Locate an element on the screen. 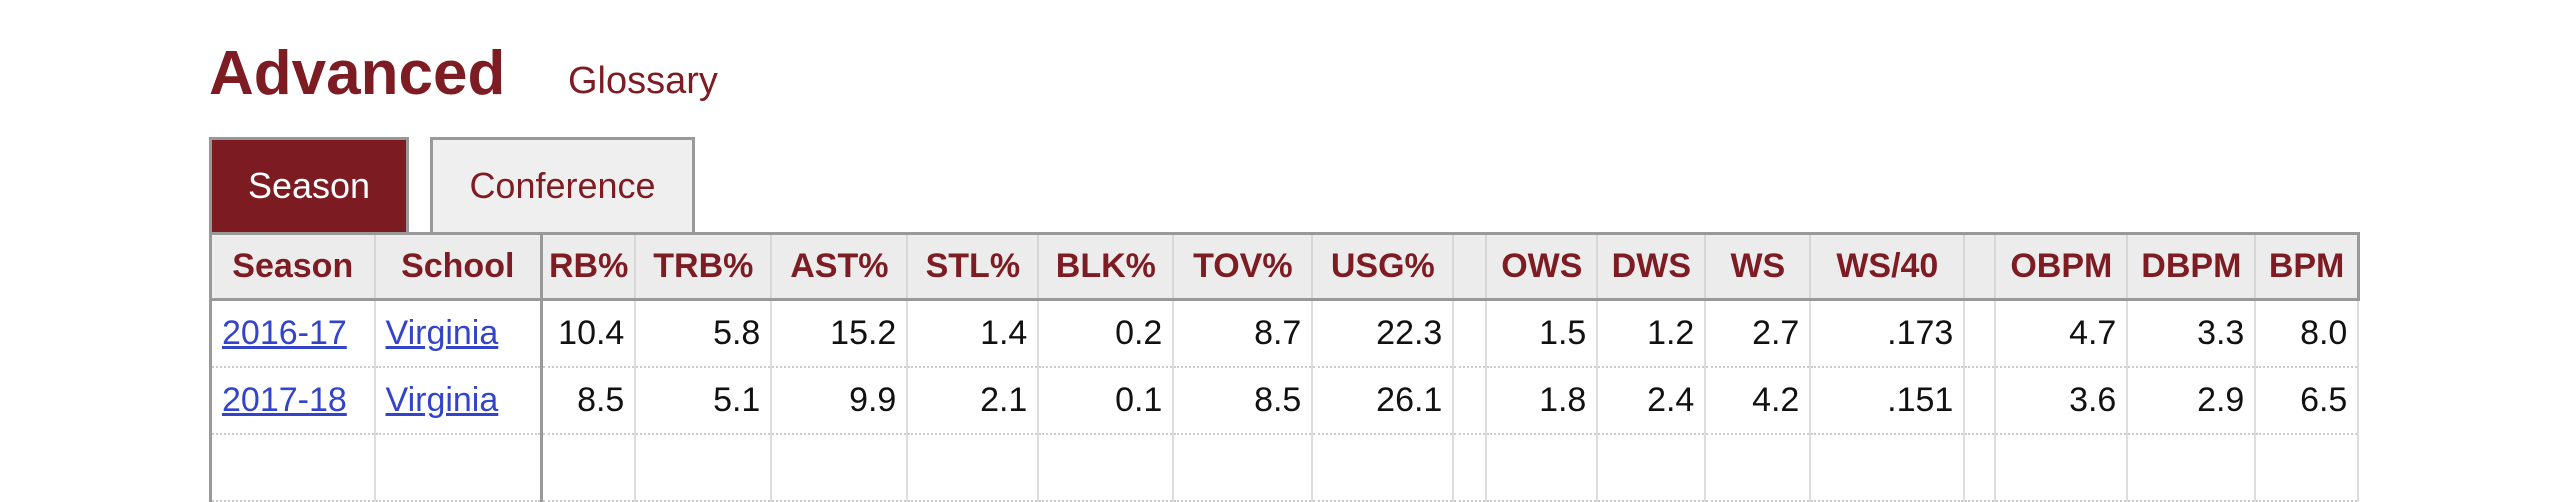 This screenshot has width=2552, height=502. tab-conference: Conference is located at coordinates (562, 184).